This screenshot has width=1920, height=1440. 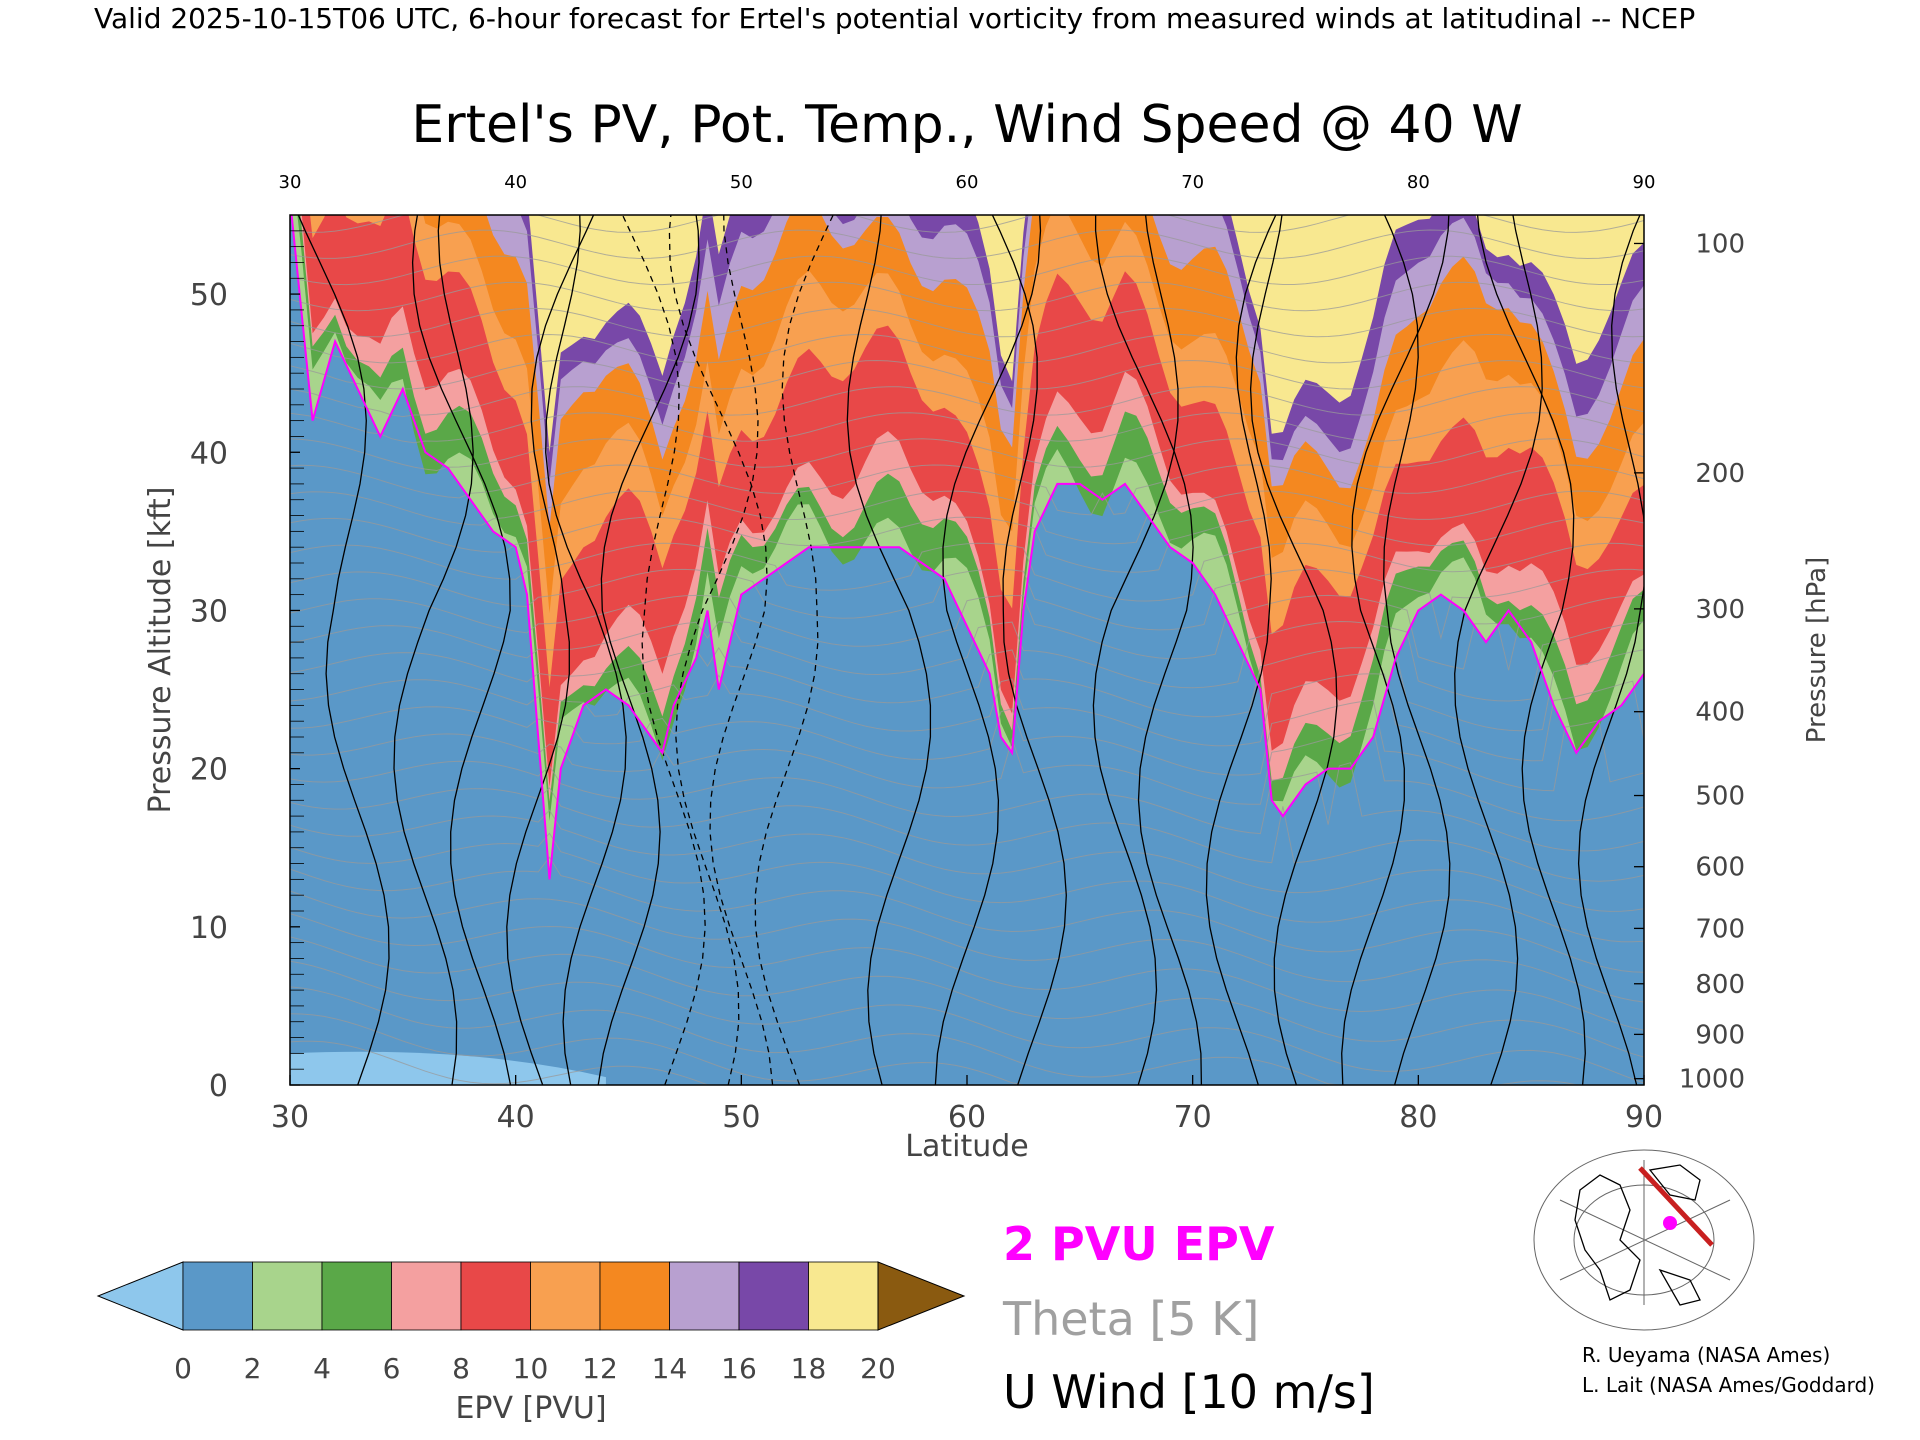 What do you see at coordinates (966, 1146) in the screenshot?
I see `x-axis-label: Latitude` at bounding box center [966, 1146].